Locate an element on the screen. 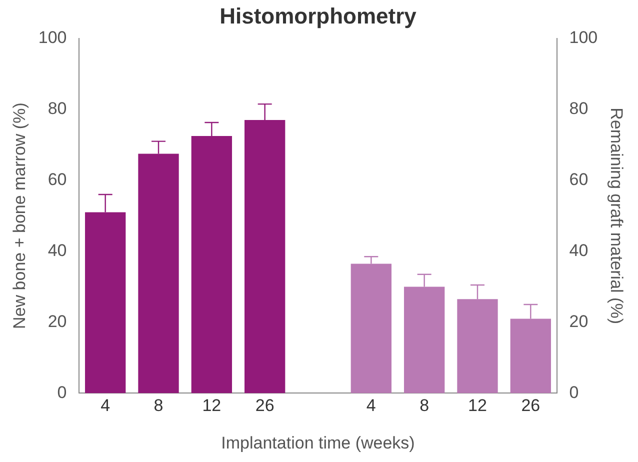  x-axis-title: Implantation time (weeks) is located at coordinates (318, 442).